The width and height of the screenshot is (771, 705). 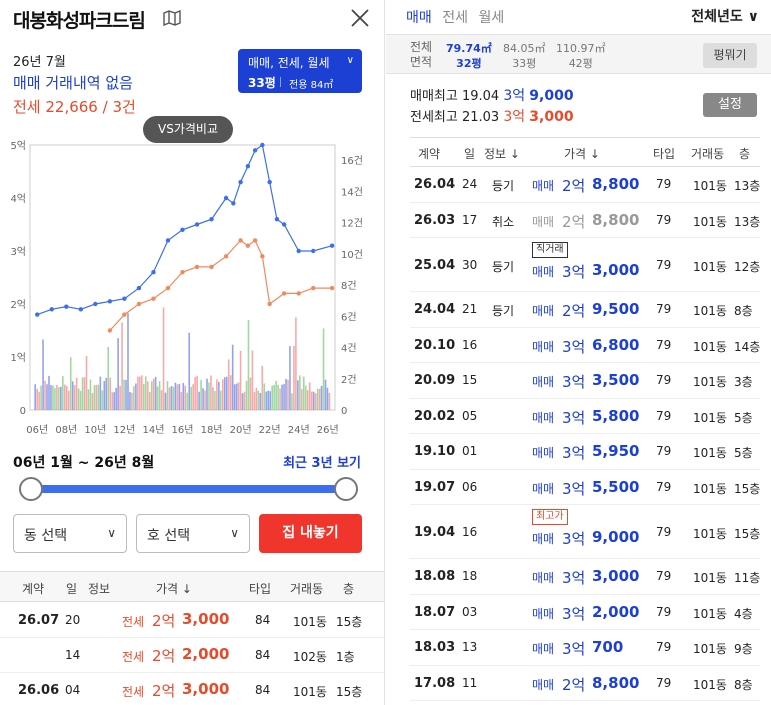 I want to click on page-title: 대봉화성파크드림, so click(x=79, y=21).